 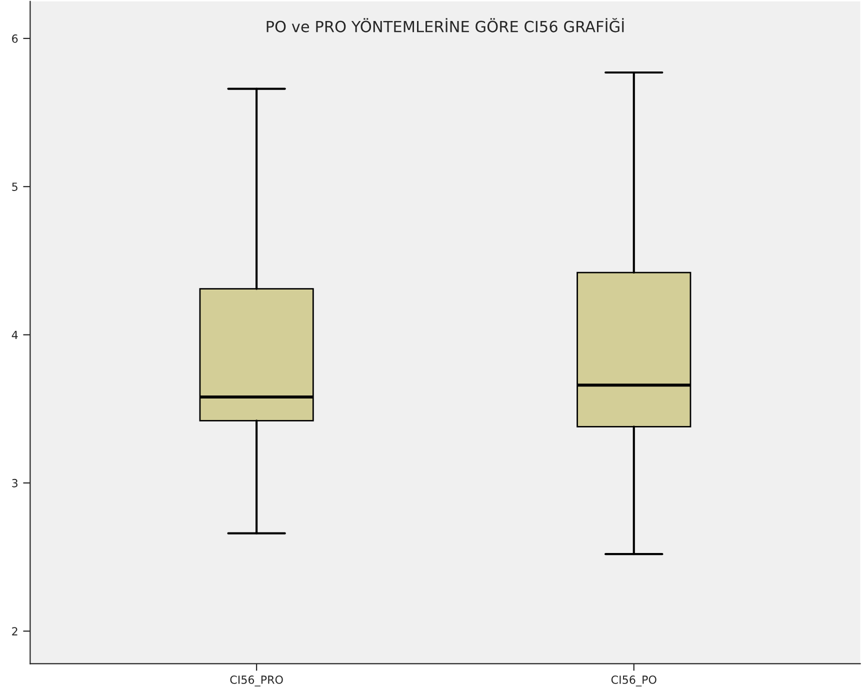 What do you see at coordinates (445, 25) in the screenshot?
I see `text: PO ve PRO YÖNTEMLERİNE GÖRE CI56 GRAFİĞİ` at bounding box center [445, 25].